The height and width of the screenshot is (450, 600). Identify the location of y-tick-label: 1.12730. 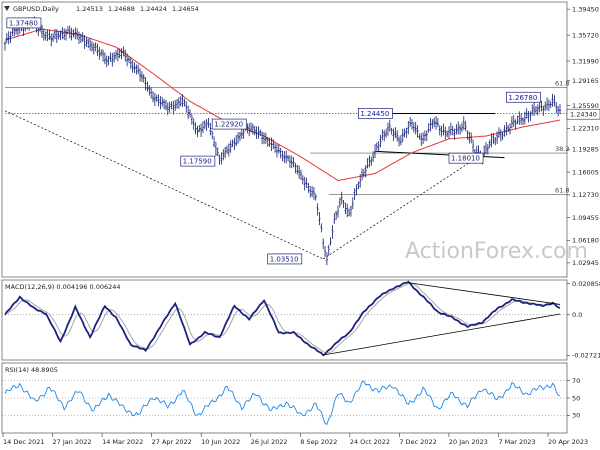
(585, 195).